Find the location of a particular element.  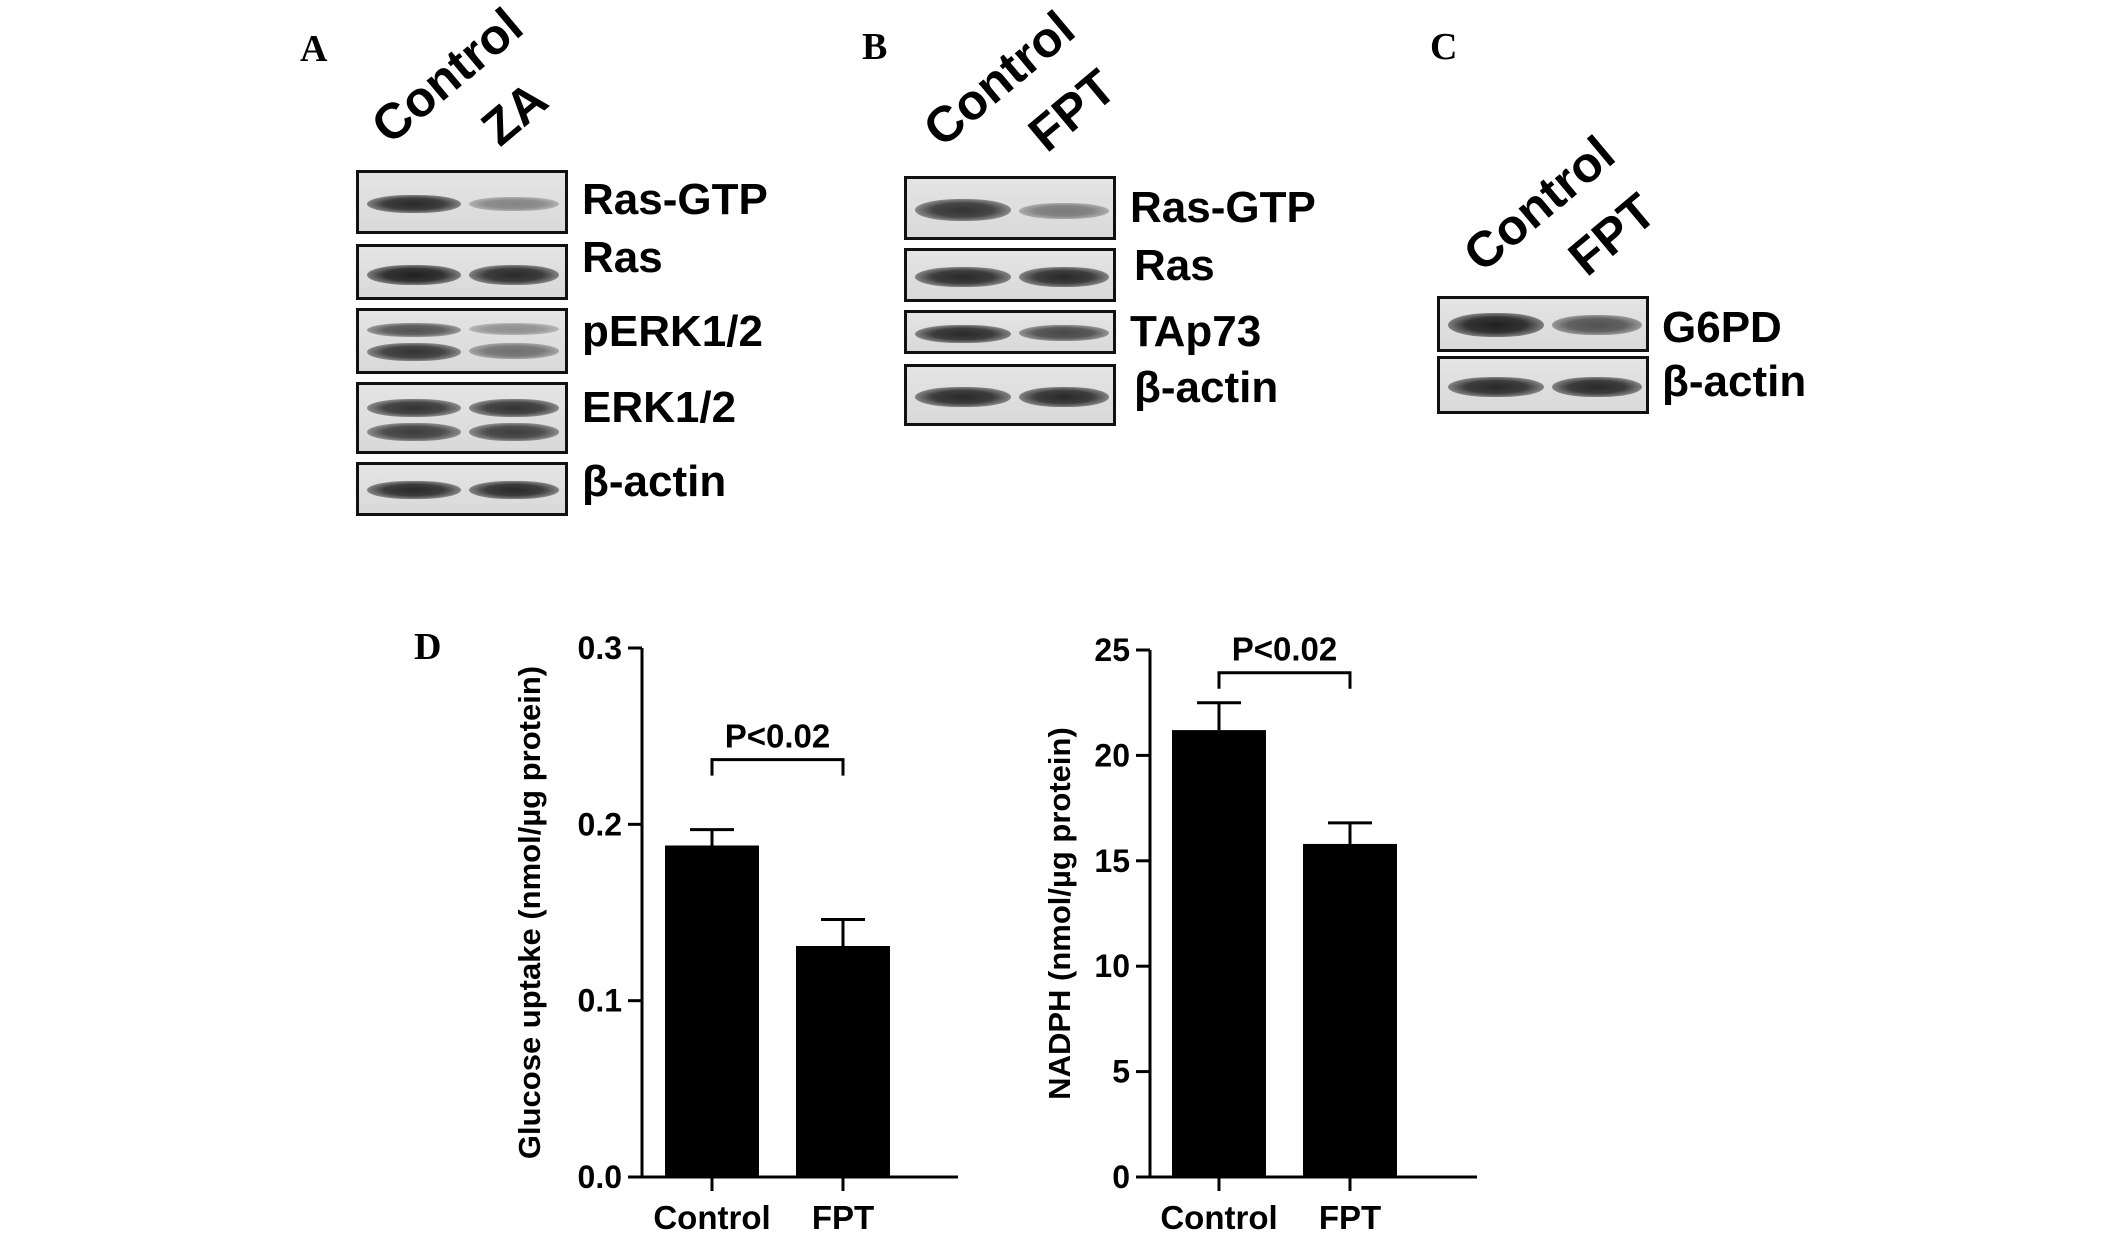

blot-label-ras-gtp-b: Ras-GTP is located at coordinates (1223, 207).